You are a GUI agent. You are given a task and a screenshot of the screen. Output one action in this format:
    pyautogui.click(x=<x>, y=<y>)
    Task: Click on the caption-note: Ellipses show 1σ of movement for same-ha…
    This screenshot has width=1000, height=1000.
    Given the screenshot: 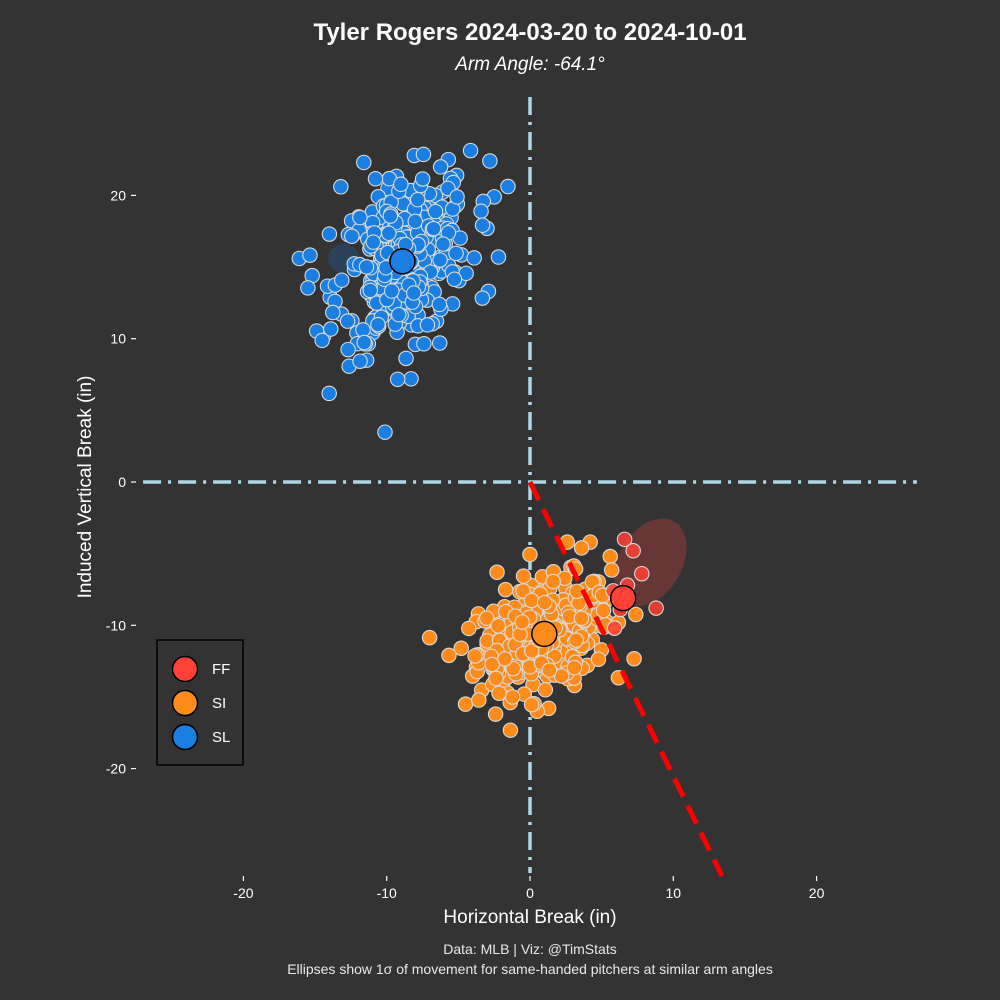 What is the action you would take?
    pyautogui.click(x=530, y=969)
    